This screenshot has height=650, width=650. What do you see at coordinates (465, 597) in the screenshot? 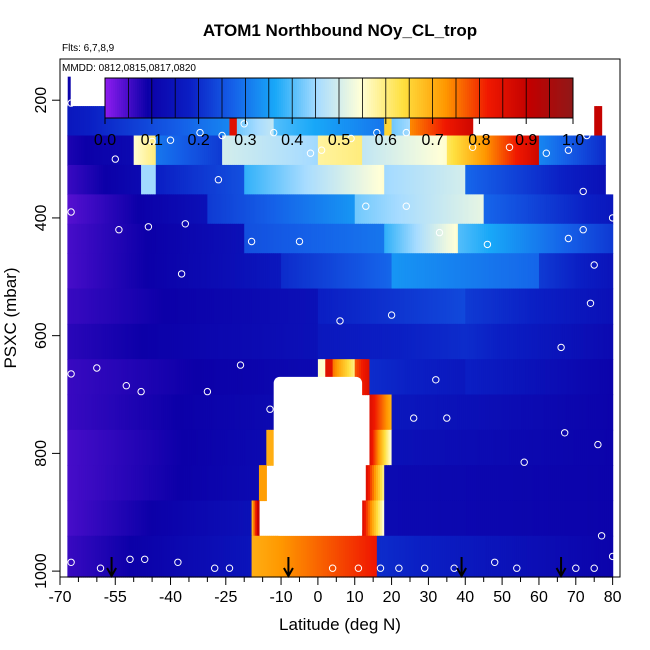
I see `x-tick-label: 40` at bounding box center [465, 597].